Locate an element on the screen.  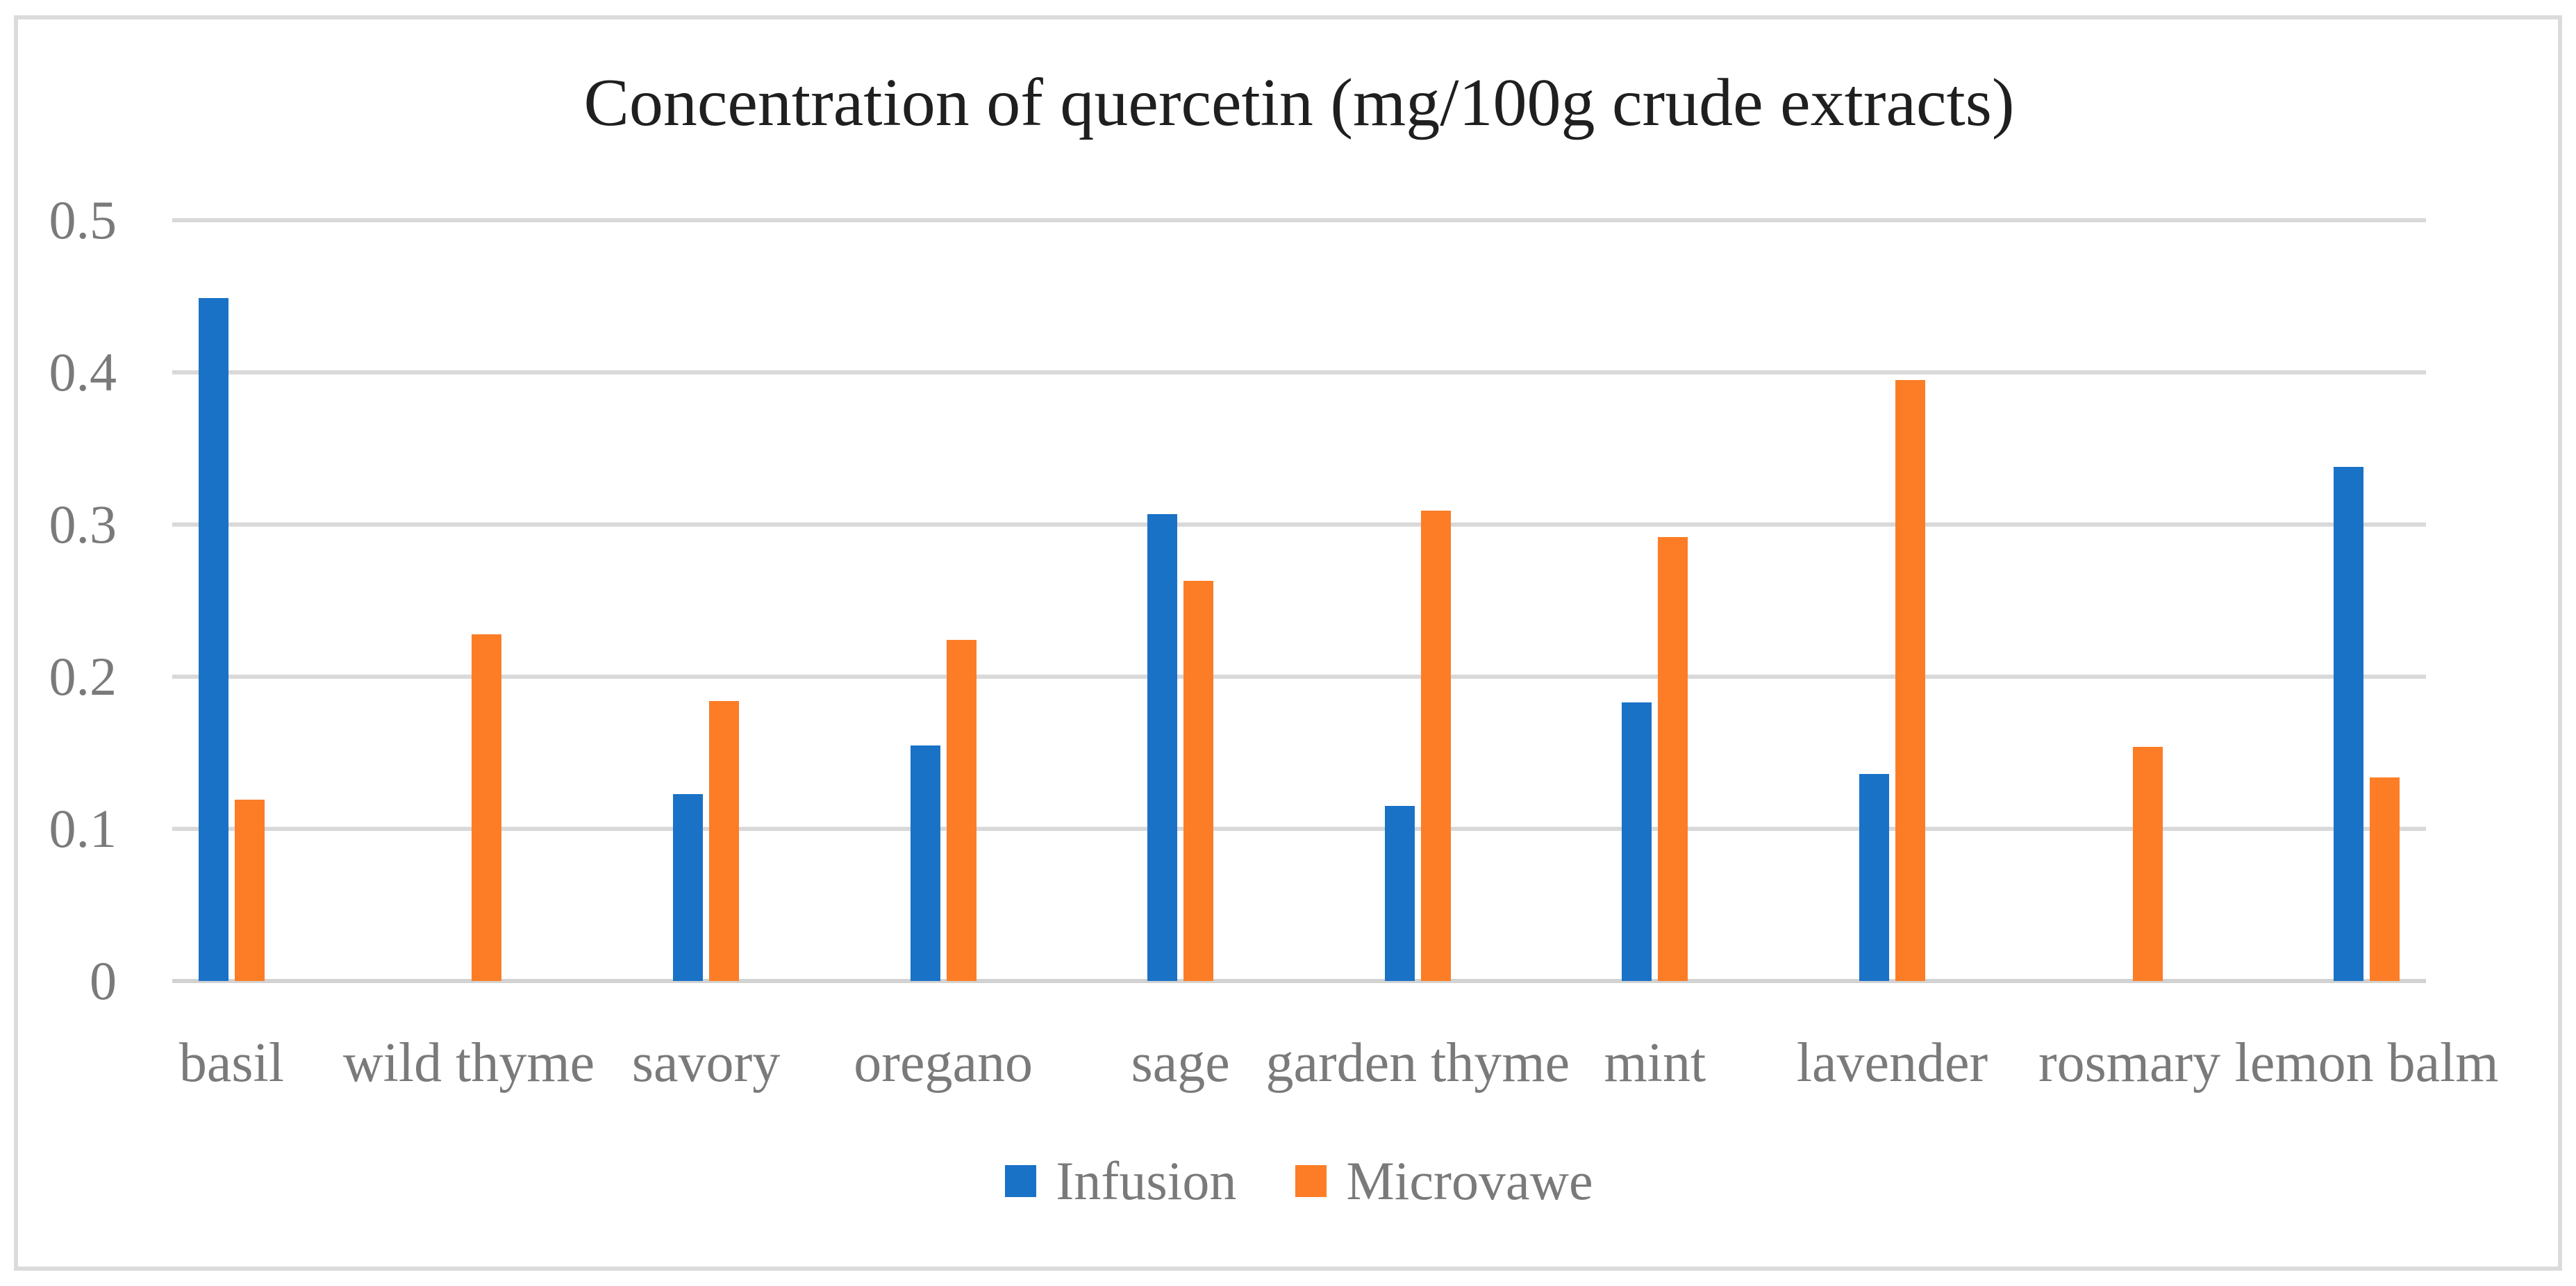
bar-microvawe-basil is located at coordinates (249, 890).